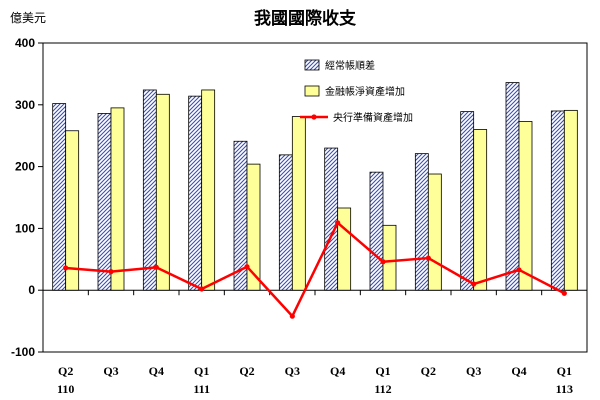  I want to click on y-tick-label: 200, so click(25, 167).